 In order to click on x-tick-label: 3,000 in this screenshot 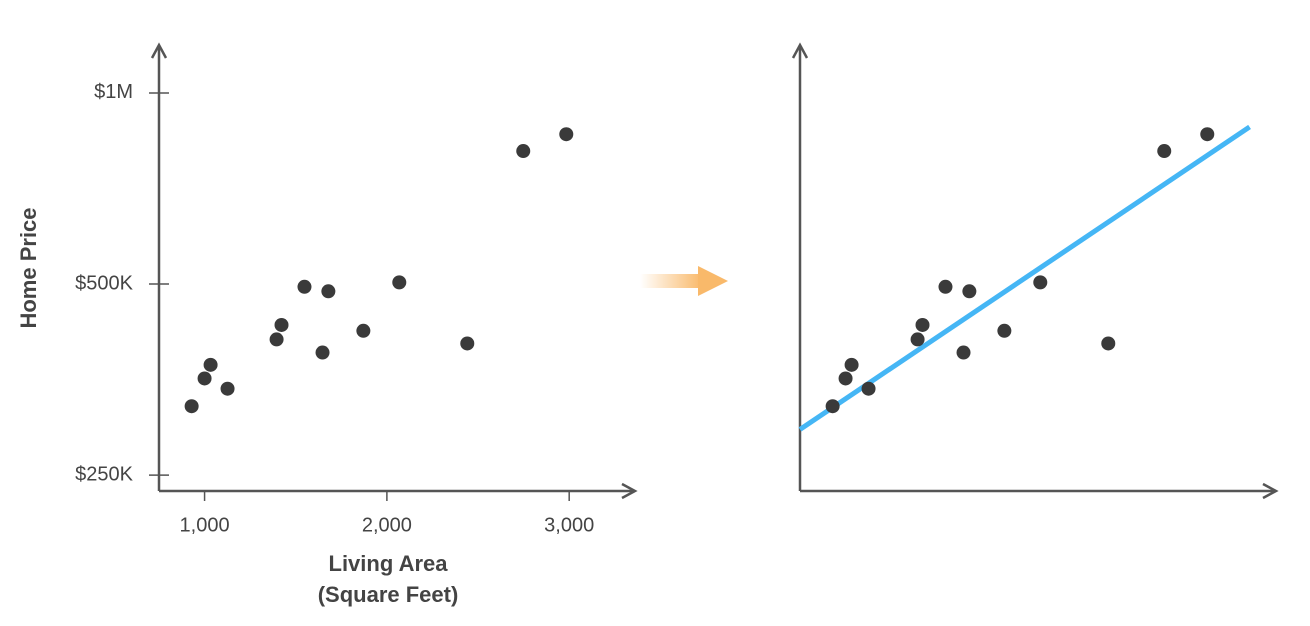, I will do `click(569, 525)`.